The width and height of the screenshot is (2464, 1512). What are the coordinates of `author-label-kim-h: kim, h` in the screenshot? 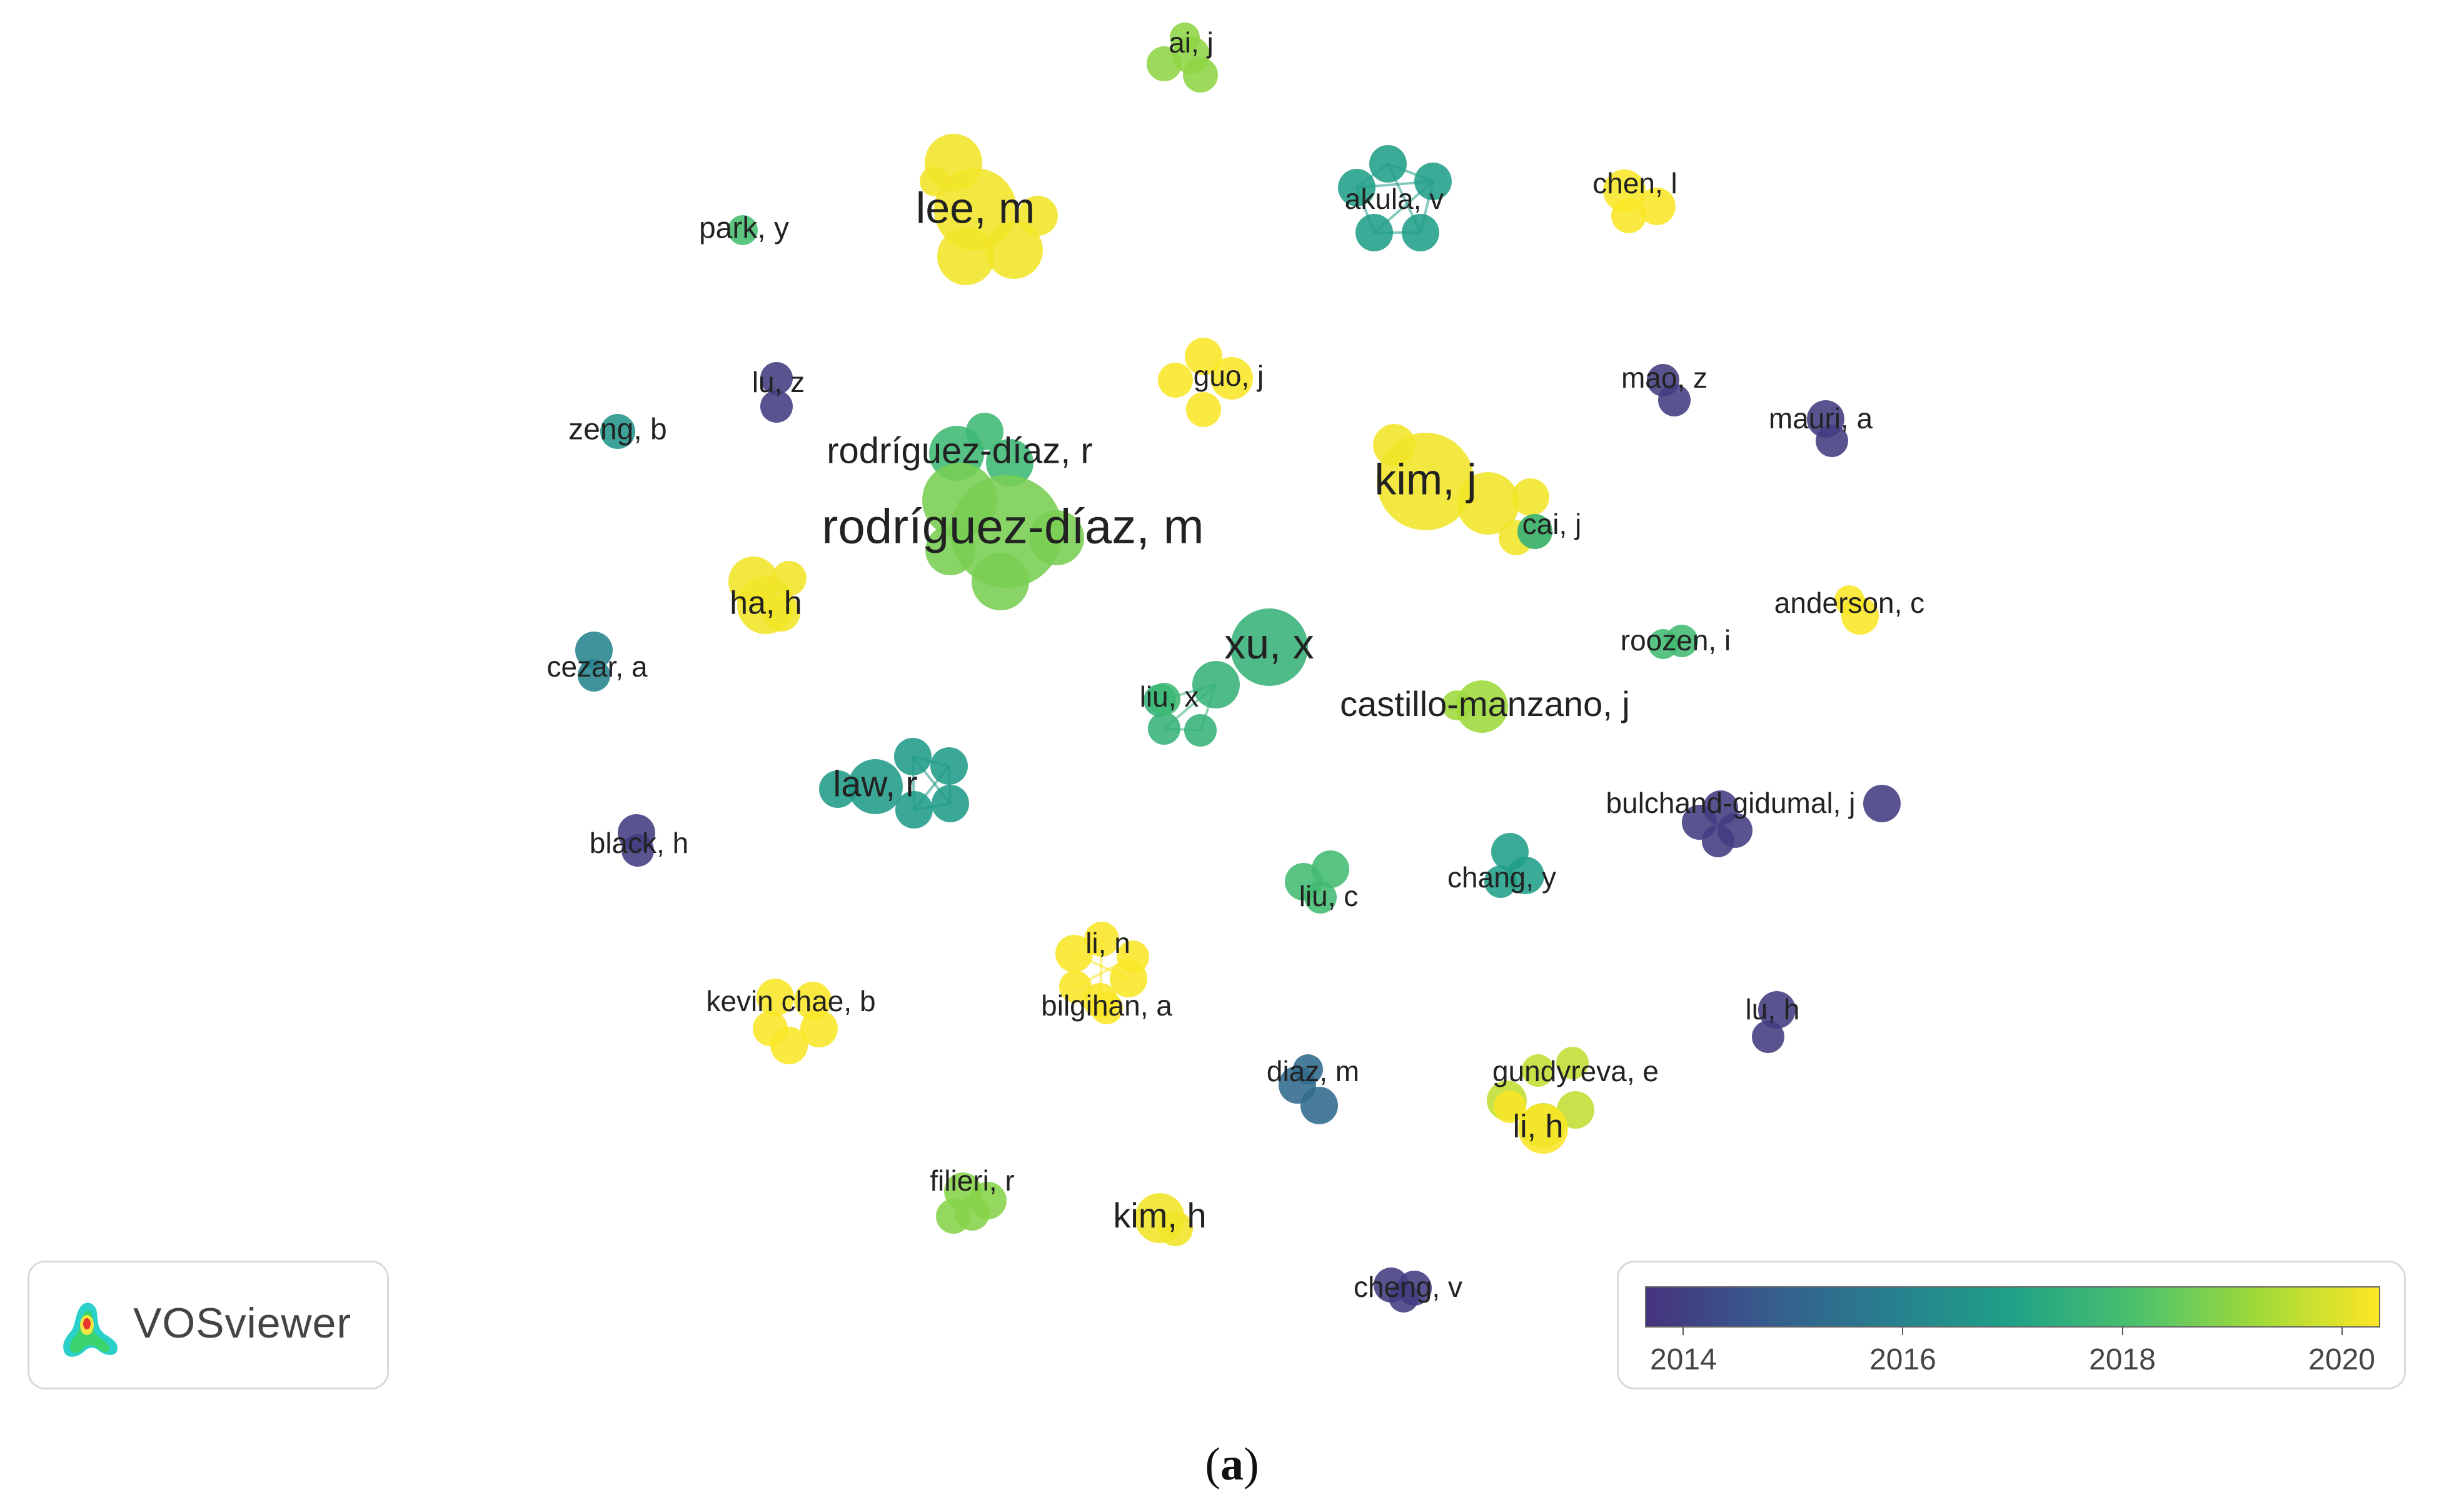 It's located at (1159, 1215).